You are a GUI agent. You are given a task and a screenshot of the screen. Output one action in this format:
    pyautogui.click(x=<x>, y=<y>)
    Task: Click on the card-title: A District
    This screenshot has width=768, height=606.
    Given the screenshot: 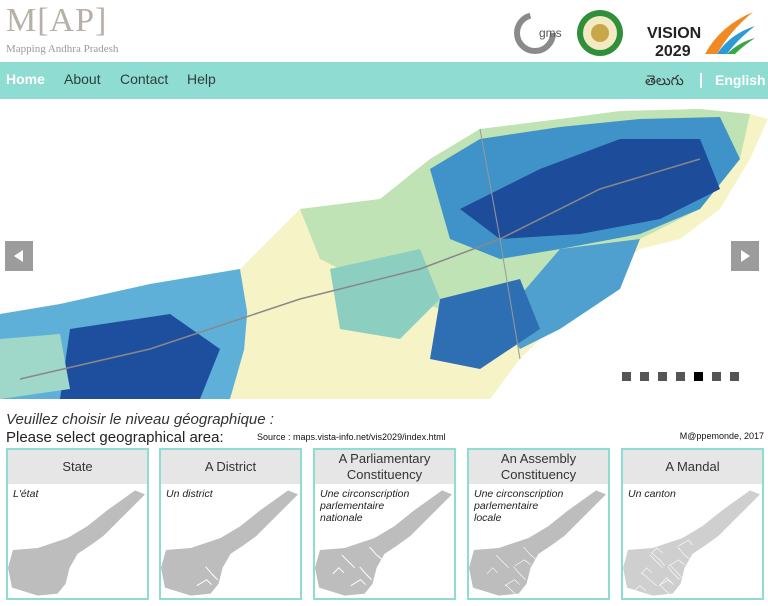 What is the action you would take?
    pyautogui.click(x=230, y=467)
    